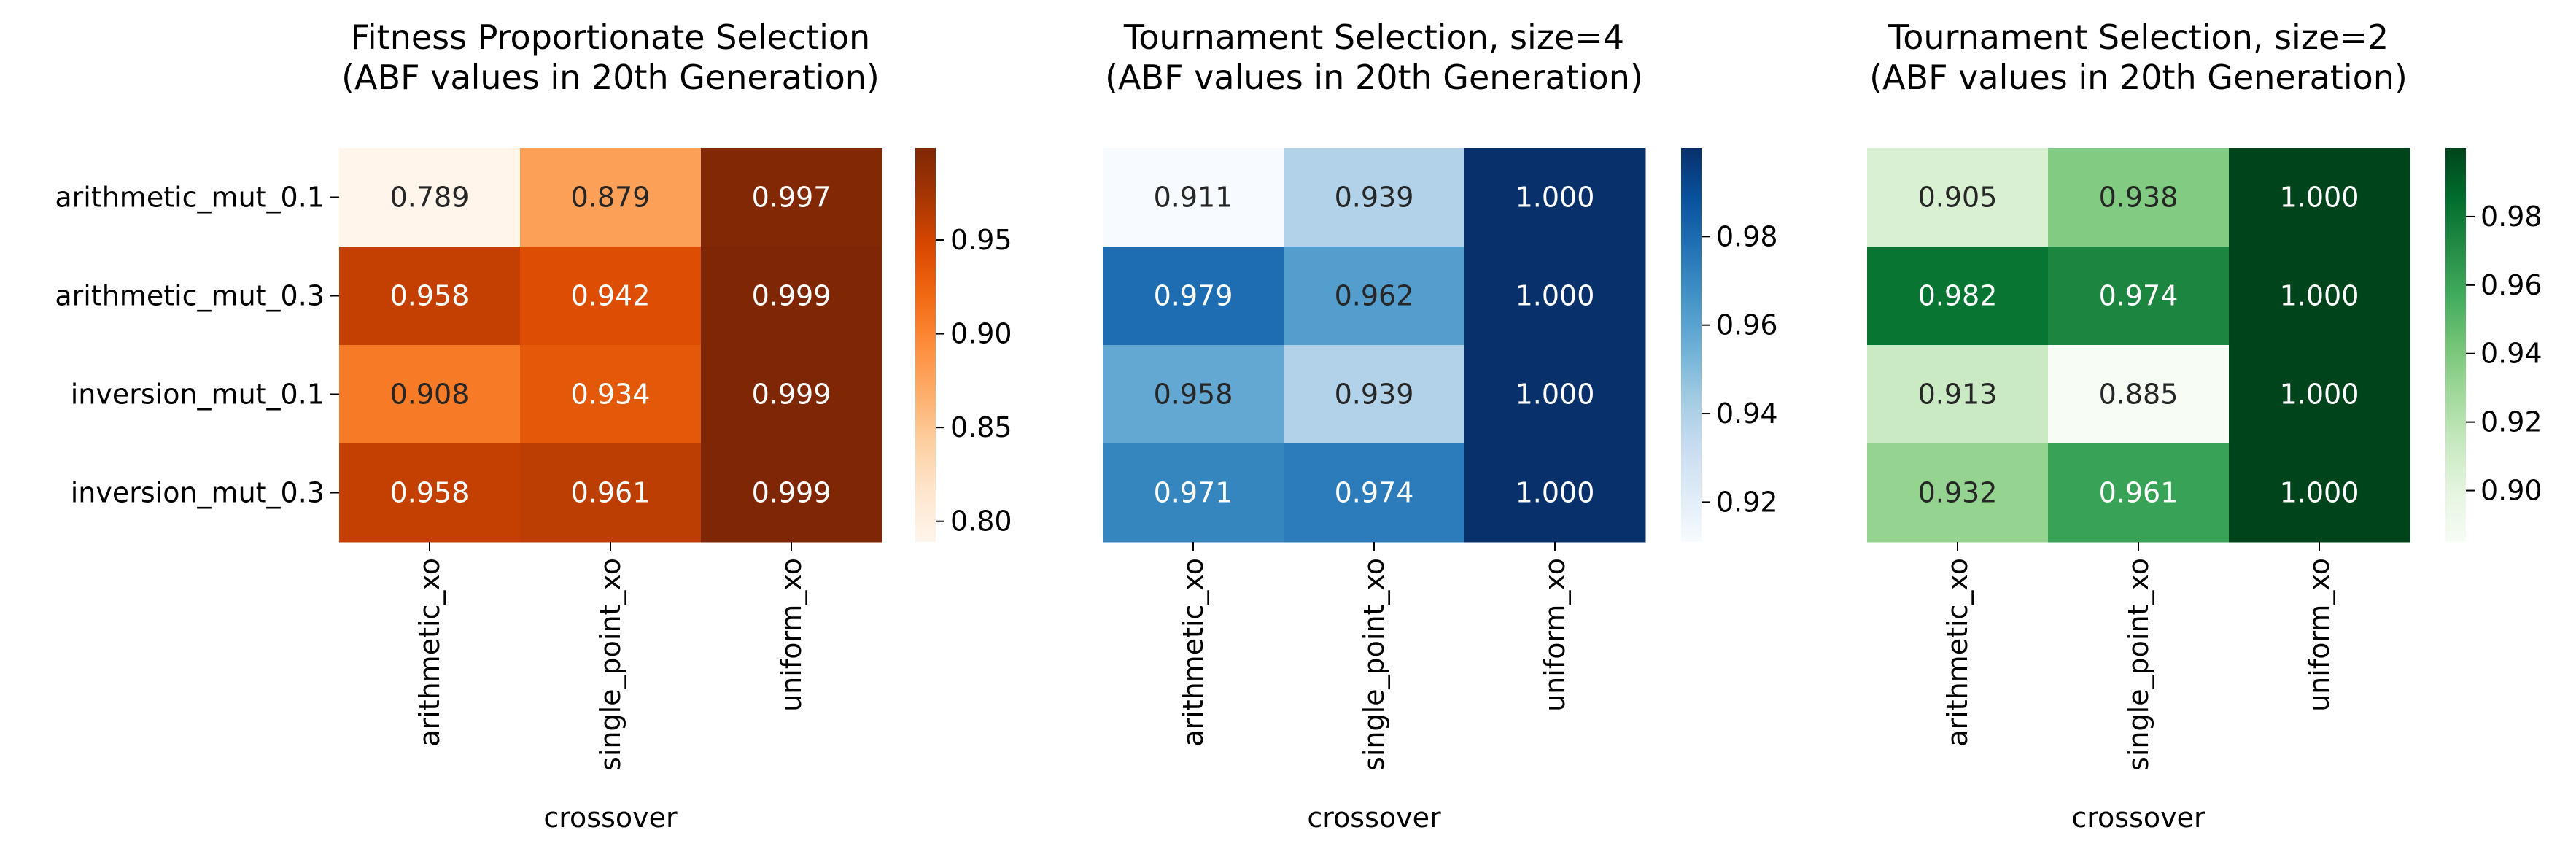 The height and width of the screenshot is (857, 2576). What do you see at coordinates (198, 493) in the screenshot?
I see `y-tick-label: inversion_mut_0.3` at bounding box center [198, 493].